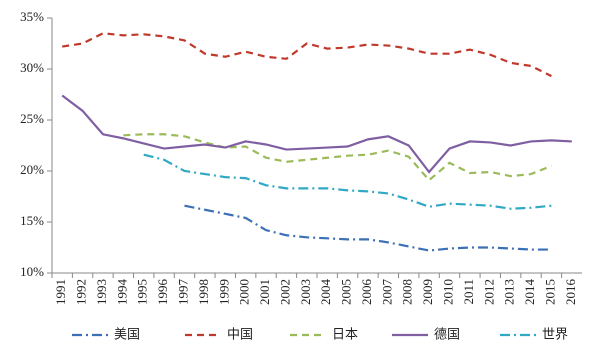  What do you see at coordinates (121, 292) in the screenshot?
I see `x-tick-label: 1994` at bounding box center [121, 292].